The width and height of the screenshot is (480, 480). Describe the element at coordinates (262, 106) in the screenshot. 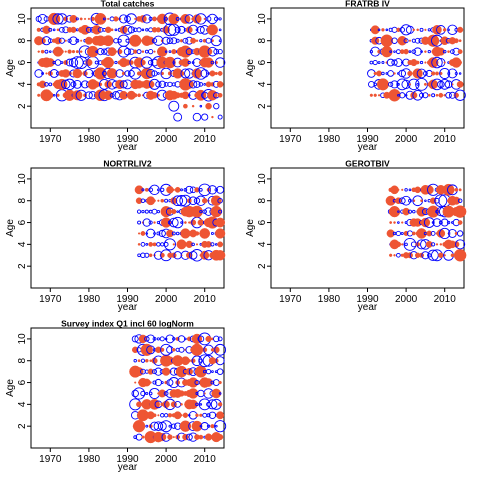

I see `y-tick-label: 2` at that location.